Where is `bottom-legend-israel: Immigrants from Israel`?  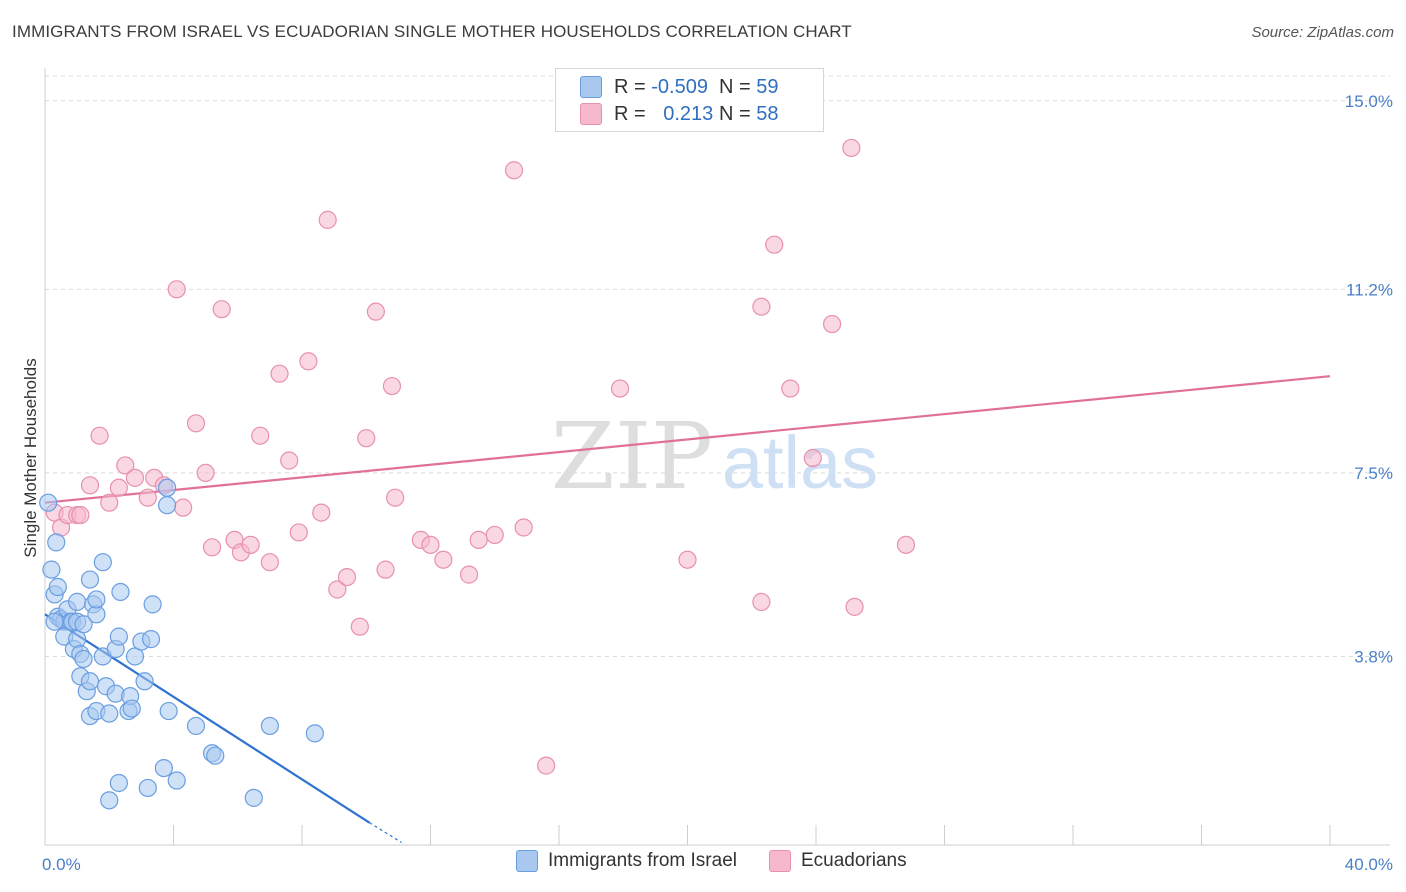 bottom-legend-israel: Immigrants from Israel is located at coordinates (626, 861).